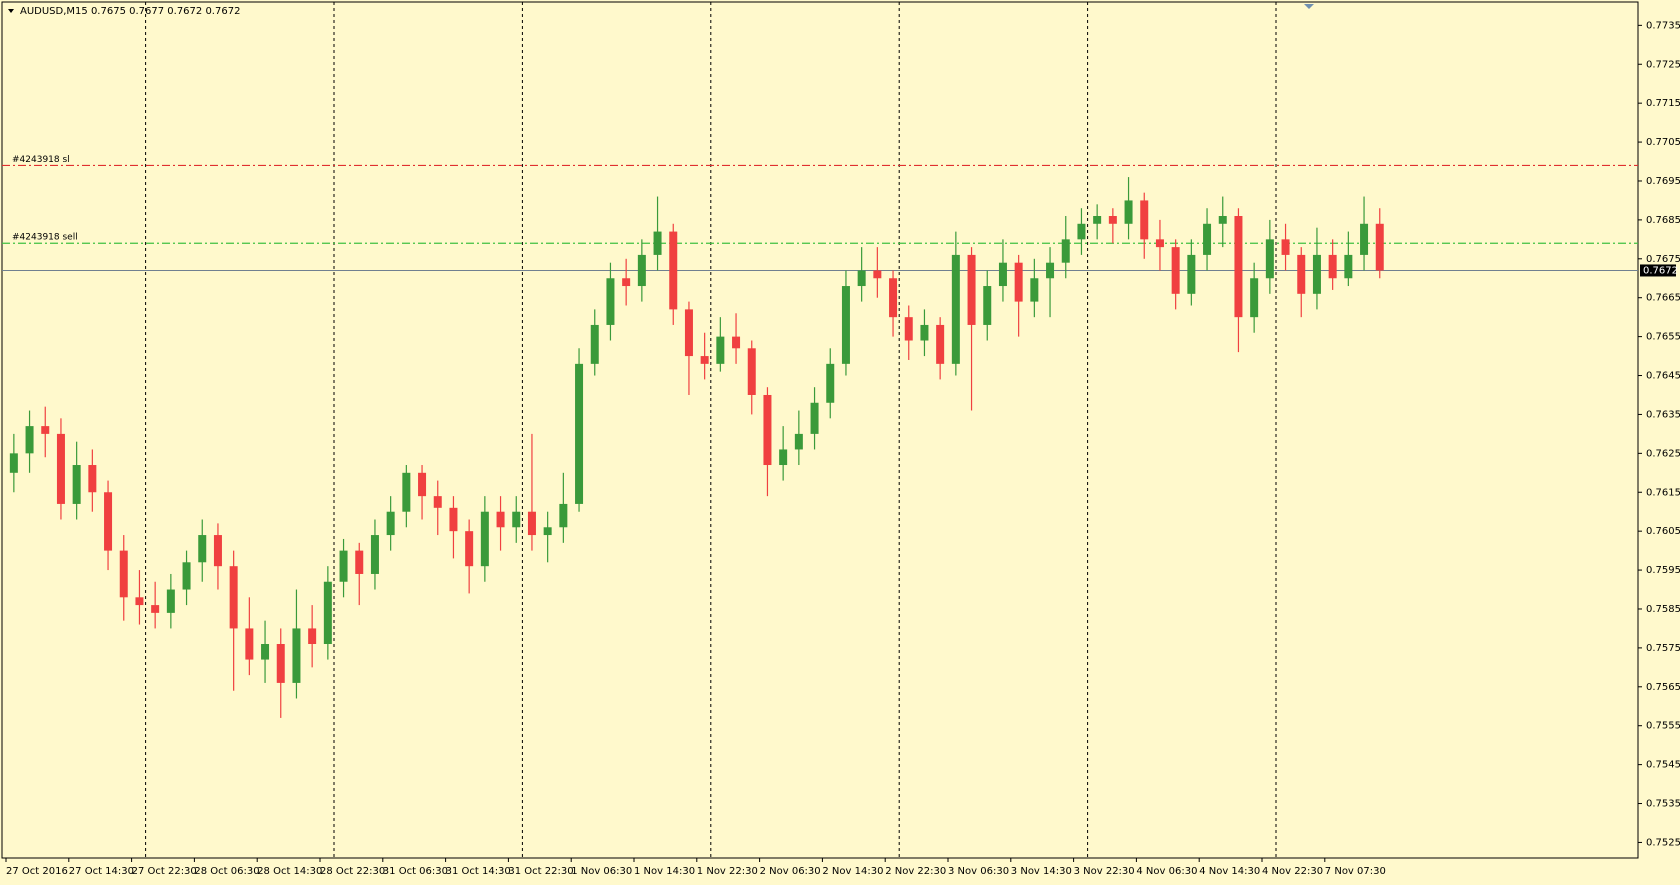 Image resolution: width=1680 pixels, height=885 pixels. Describe the element at coordinates (727, 871) in the screenshot. I see `x-tick-label: 1 Nov 22:30` at that location.